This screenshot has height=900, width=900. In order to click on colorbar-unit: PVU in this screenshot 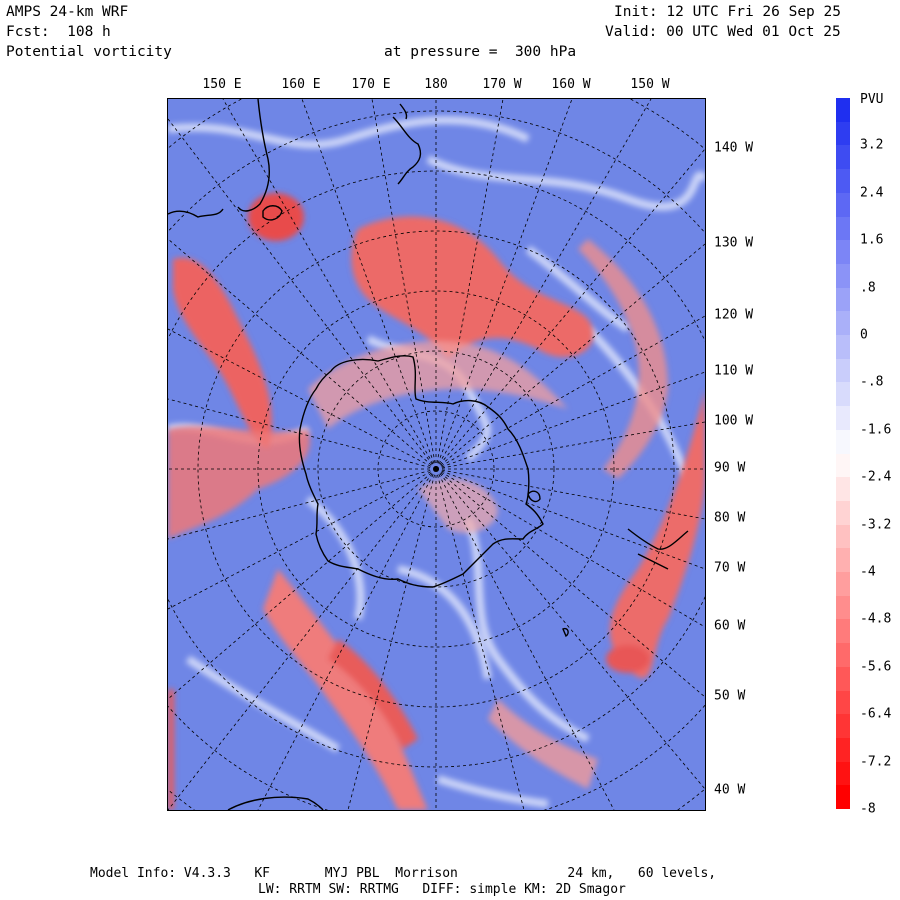, I will do `click(872, 99)`.